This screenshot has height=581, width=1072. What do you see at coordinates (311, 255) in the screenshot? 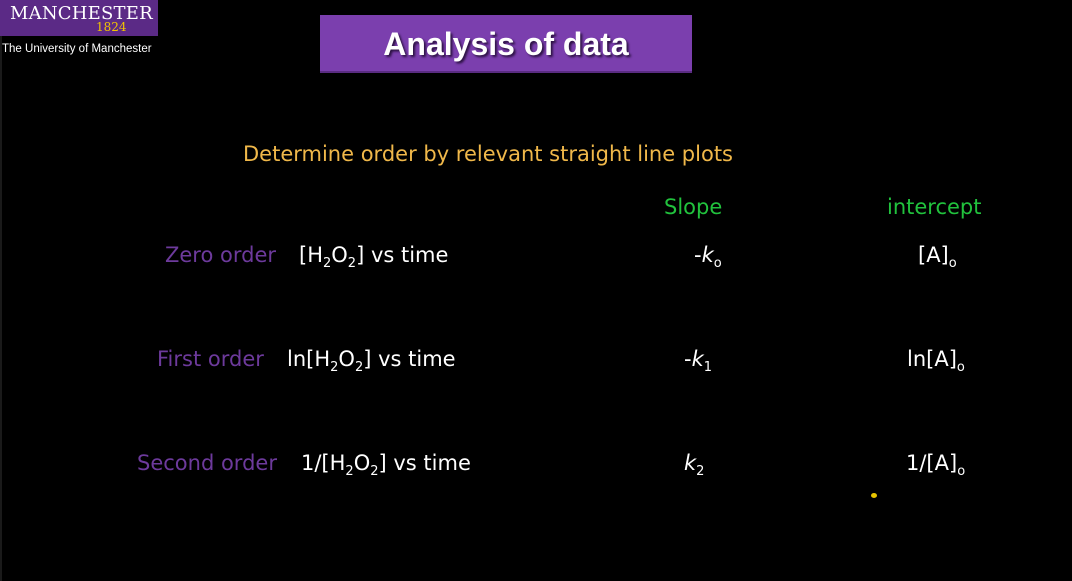
I see `plot-prefix: [H` at bounding box center [311, 255].